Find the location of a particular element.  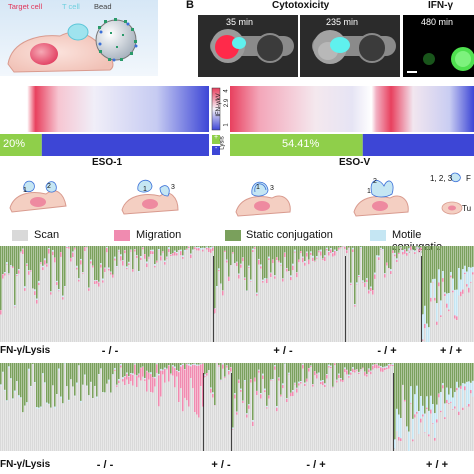

row1-group-label-1: + / - is located at coordinates (283, 351).